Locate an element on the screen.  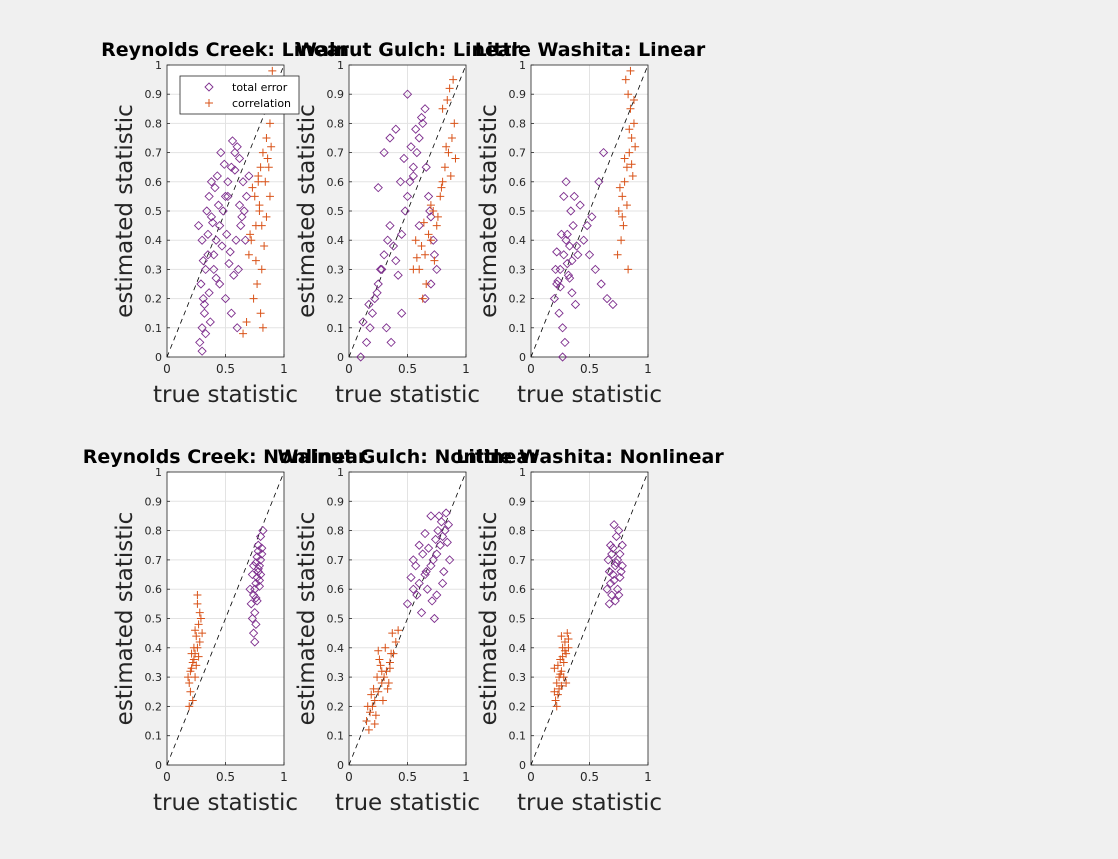
y-tick-label: 0.8 is located at coordinates (518, 531).